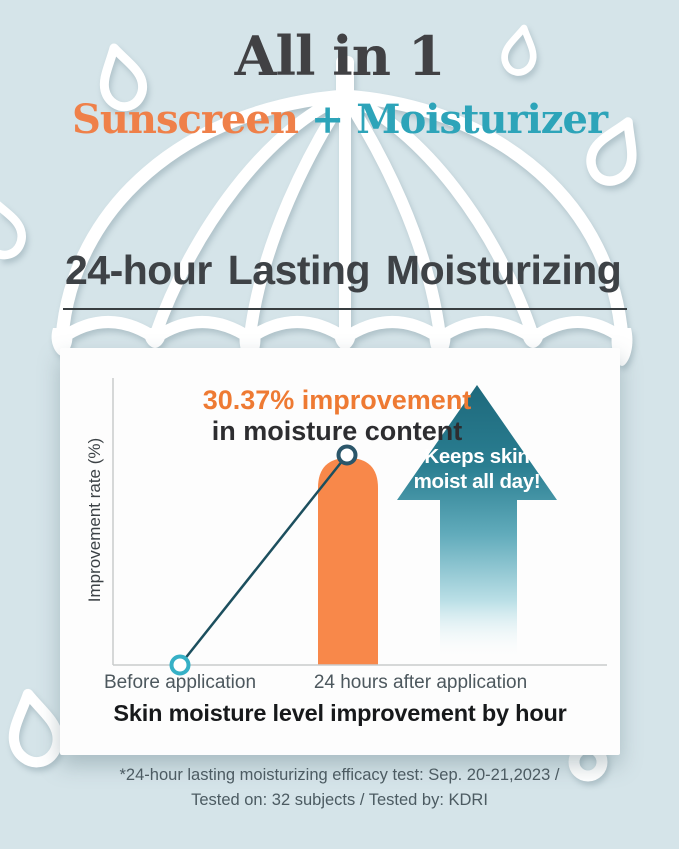 The height and width of the screenshot is (849, 679). I want to click on section-heading: 24-hour Lasting Moisturizing, so click(345, 278).